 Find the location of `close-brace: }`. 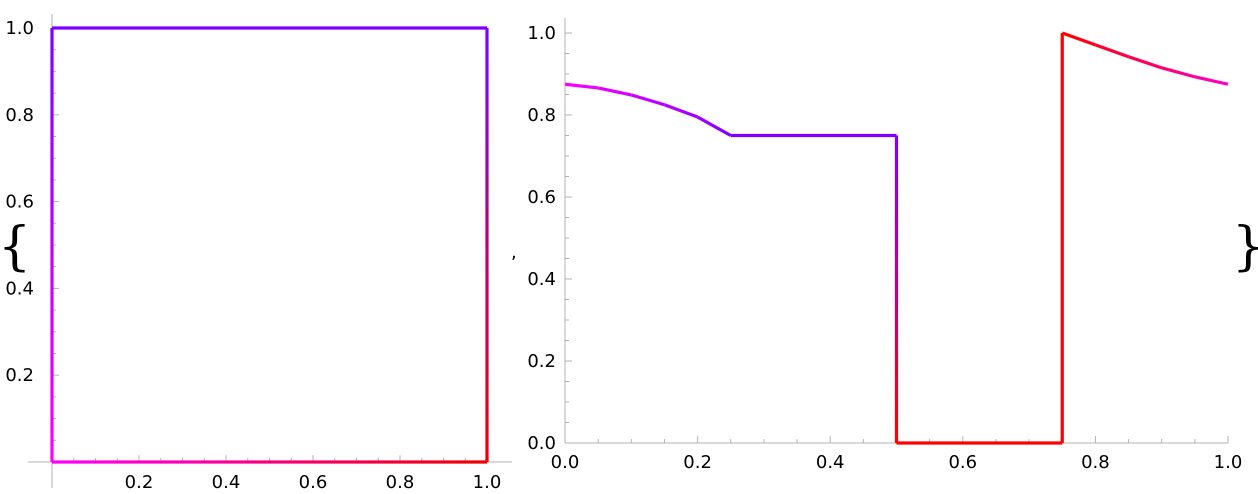

close-brace: } is located at coordinates (1245, 247).